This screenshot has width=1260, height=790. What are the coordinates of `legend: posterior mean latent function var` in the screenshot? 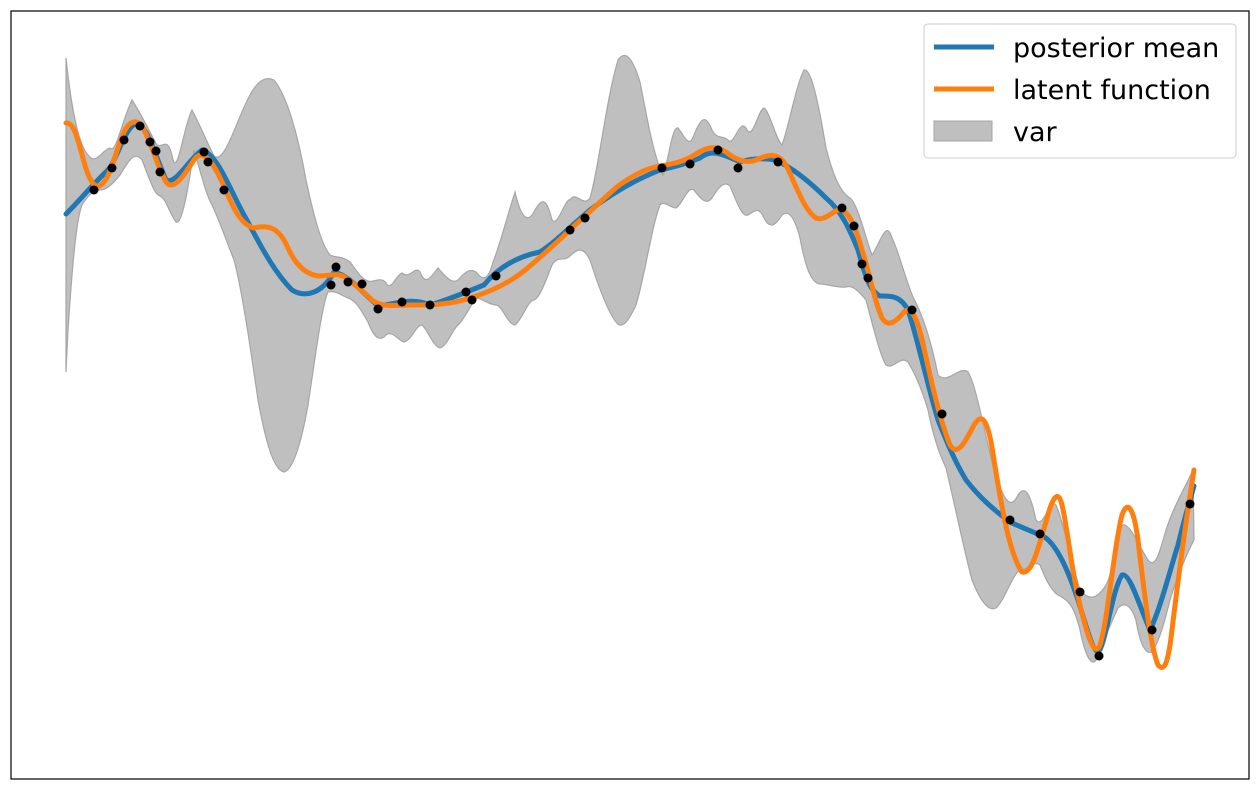 It's located at (1080, 91).